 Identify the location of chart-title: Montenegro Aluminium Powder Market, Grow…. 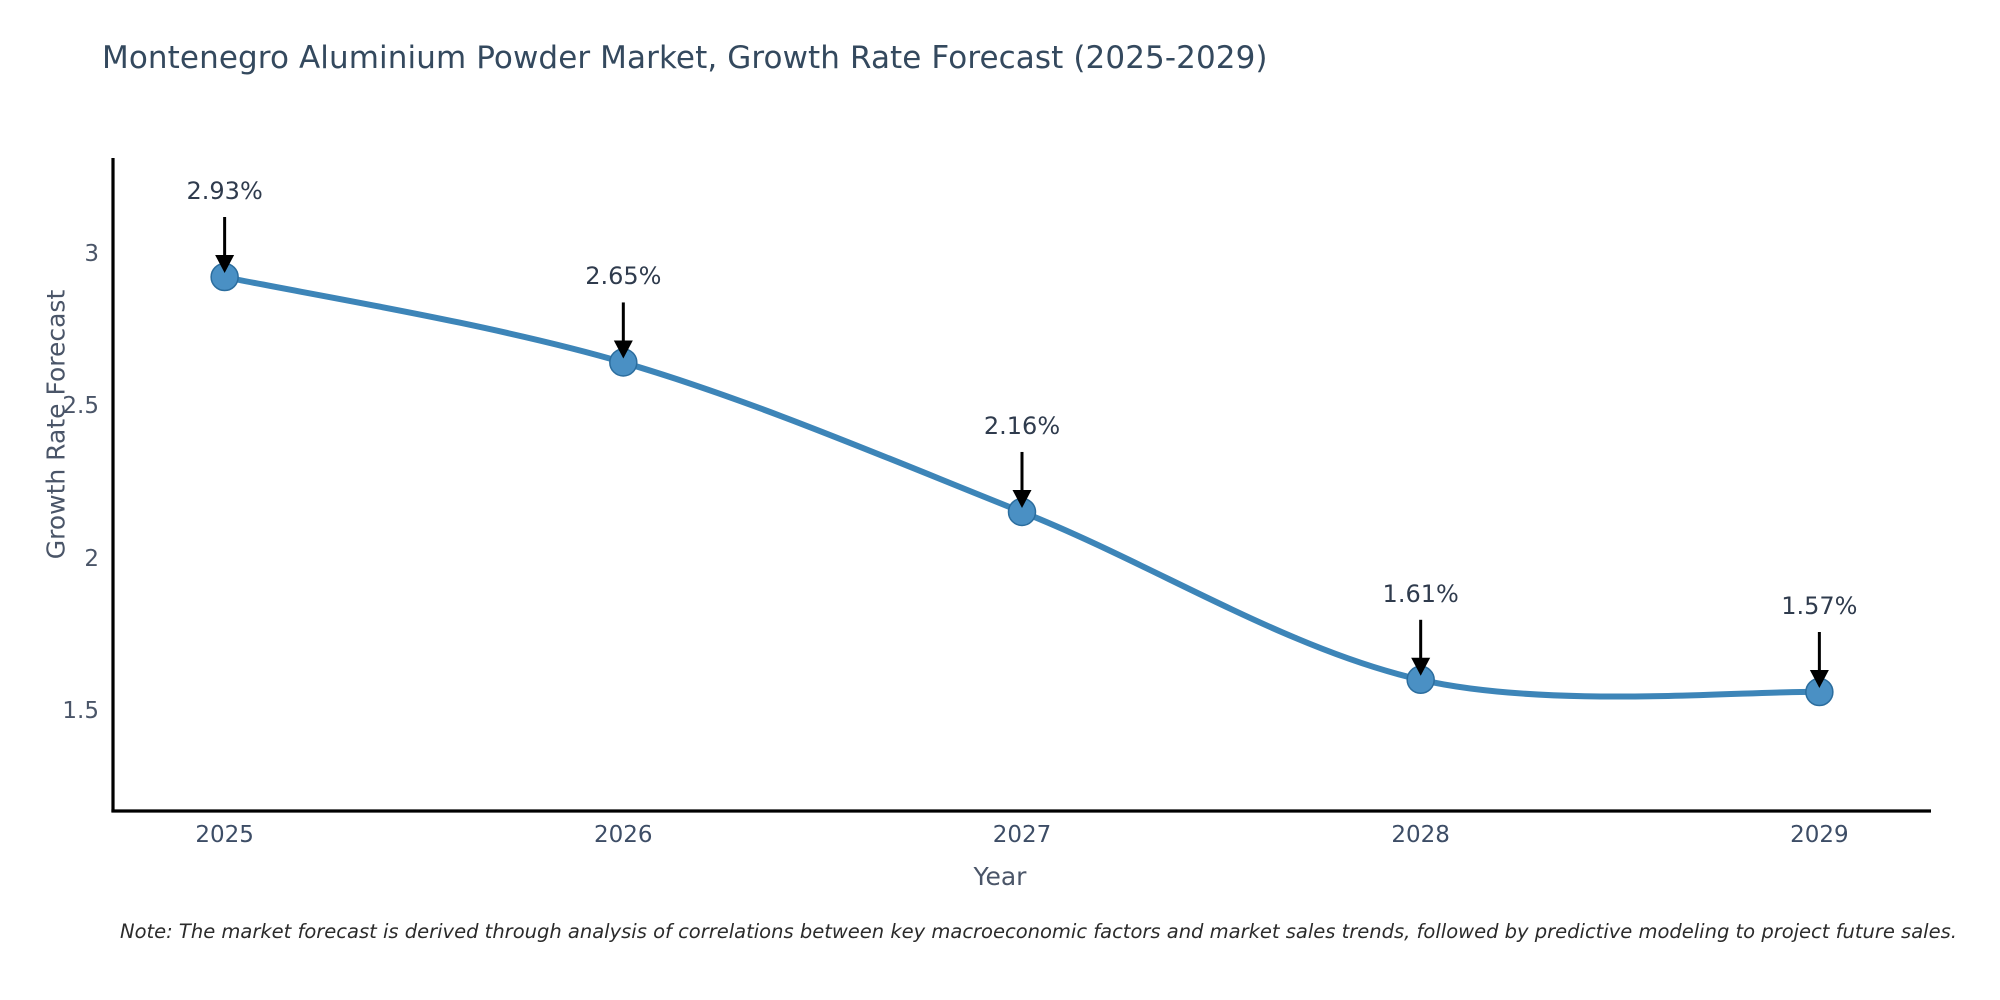
(685, 58).